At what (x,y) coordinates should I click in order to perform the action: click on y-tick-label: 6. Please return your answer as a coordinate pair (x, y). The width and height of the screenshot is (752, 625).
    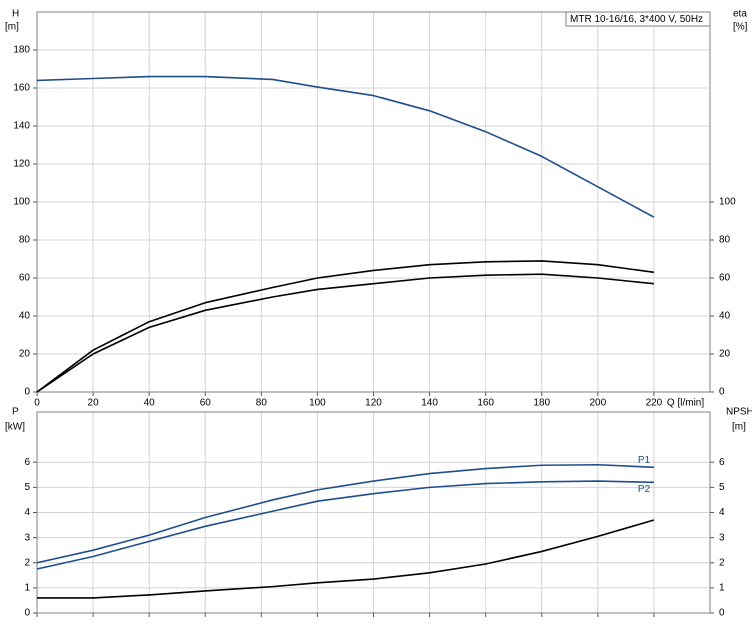
    Looking at the image, I should click on (27, 462).